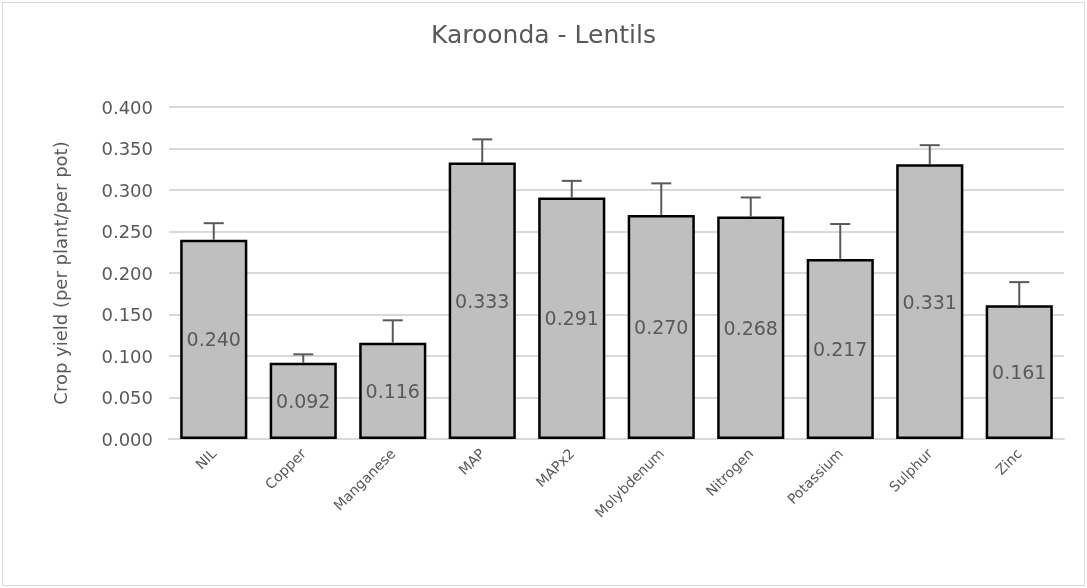 Image resolution: width=1087 pixels, height=588 pixels. I want to click on y-tick-label: 0.150, so click(127, 314).